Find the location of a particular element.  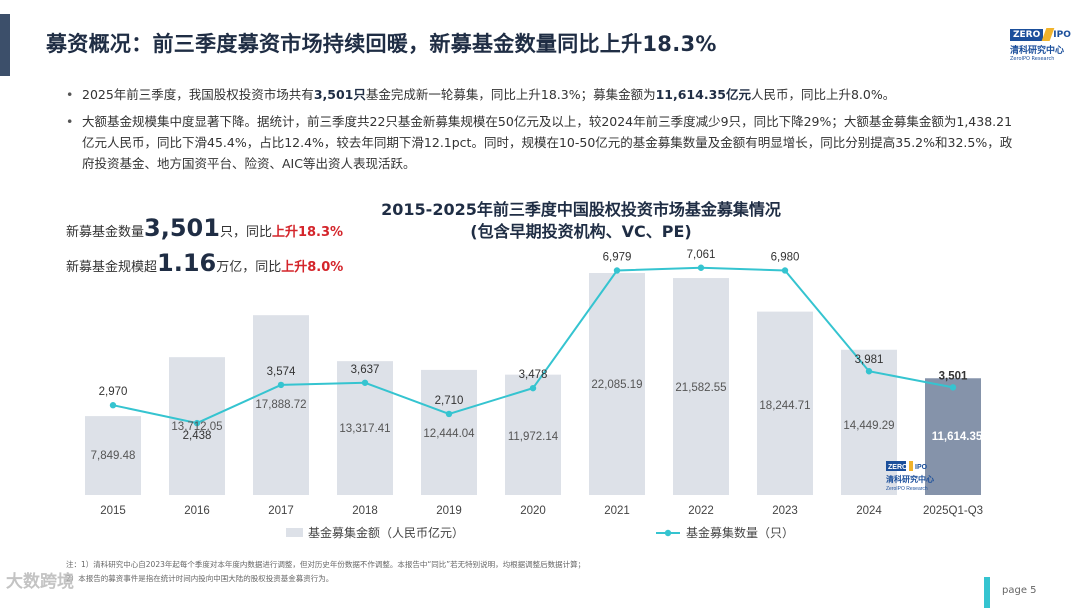

page-number: page 5 is located at coordinates (1019, 590).